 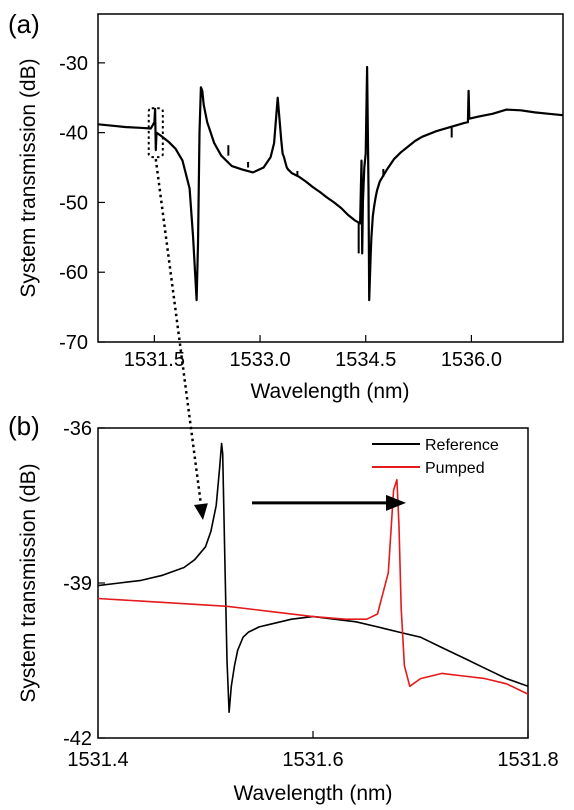 I want to click on panel-a-y-tick-label: -30, so click(x=73, y=64).